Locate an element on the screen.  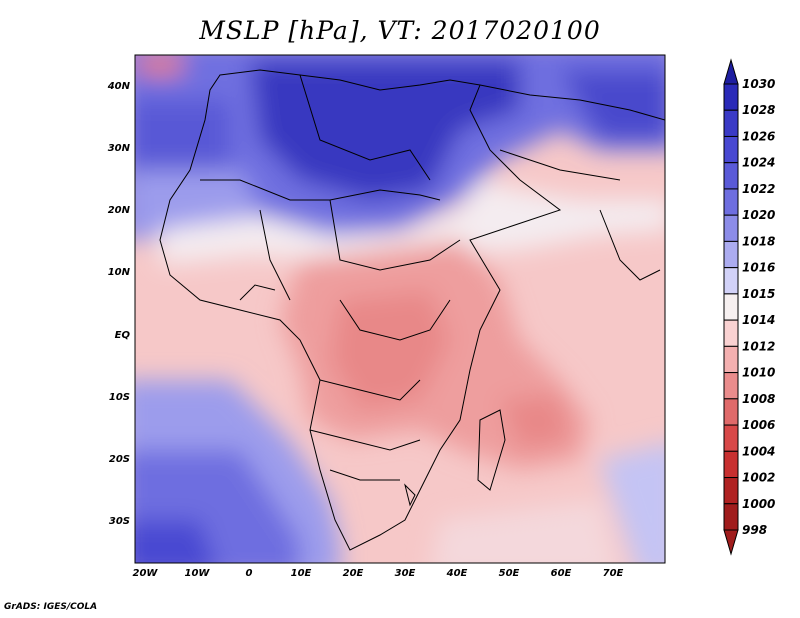
latitude-axis: 40N 30N 20N 10N EQ 10S 20S 30S is located at coordinates (119, 304).